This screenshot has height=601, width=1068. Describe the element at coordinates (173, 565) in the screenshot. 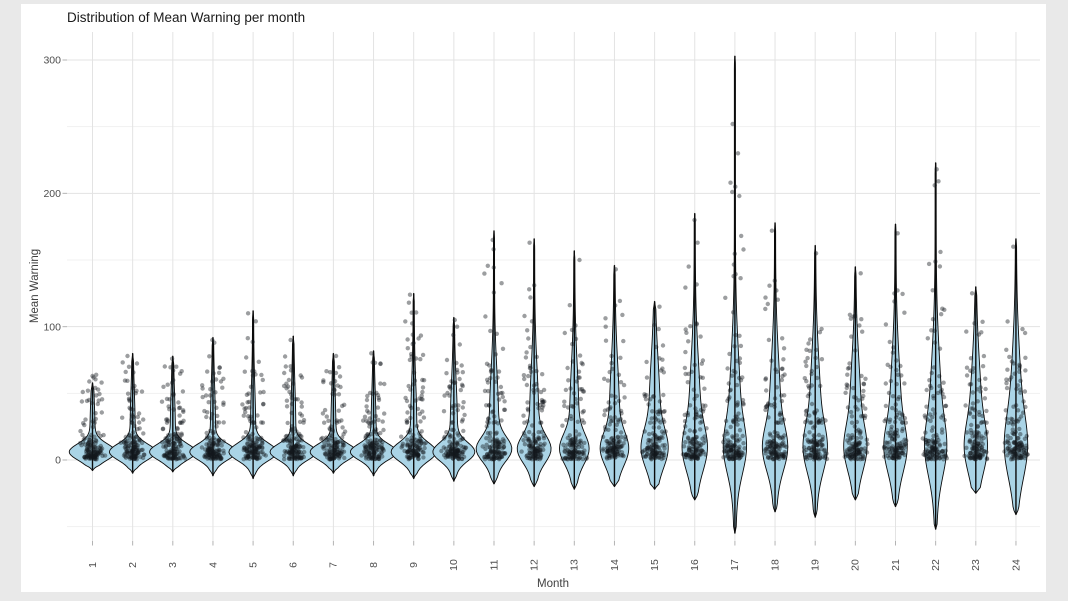

I see `x-tick-label-3: 3` at that location.